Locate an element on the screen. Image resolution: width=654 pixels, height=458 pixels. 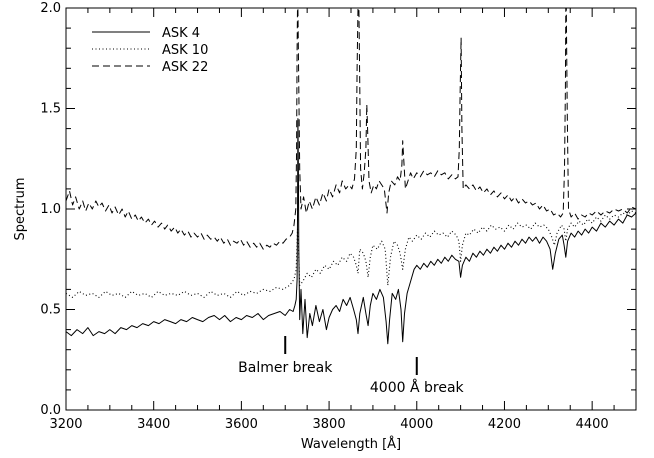
legend-label: ASK 10 is located at coordinates (185, 50).